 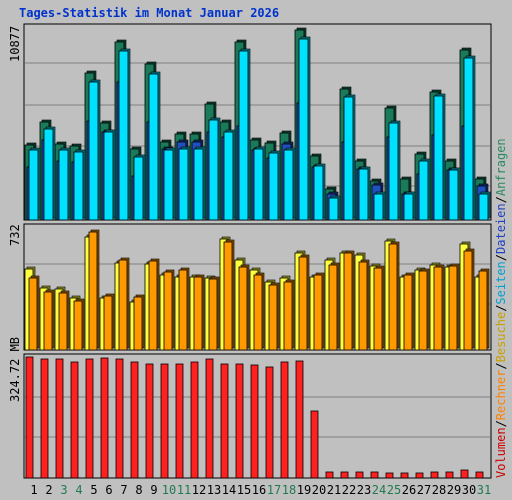 I want to click on x-tick-label-day-14: 14, so click(x=229, y=490).